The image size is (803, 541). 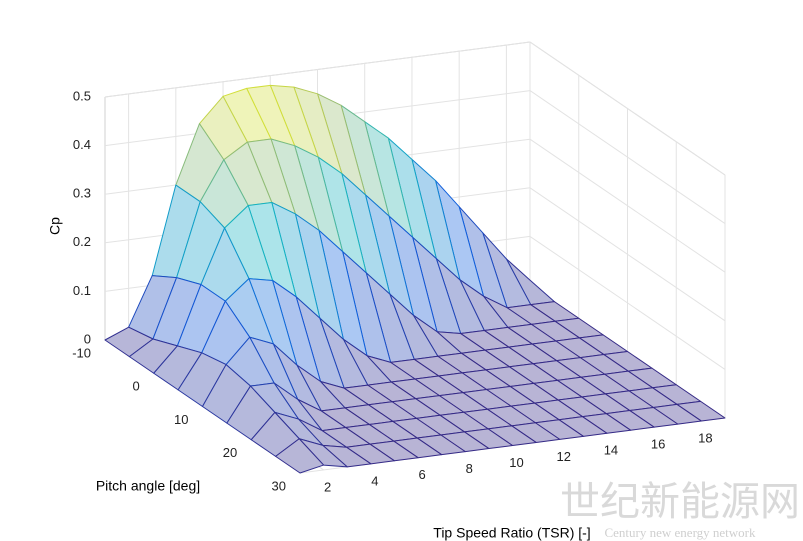 I want to click on x-axis-label: Tip Speed Ratio (TSR) [-], so click(x=511, y=533).